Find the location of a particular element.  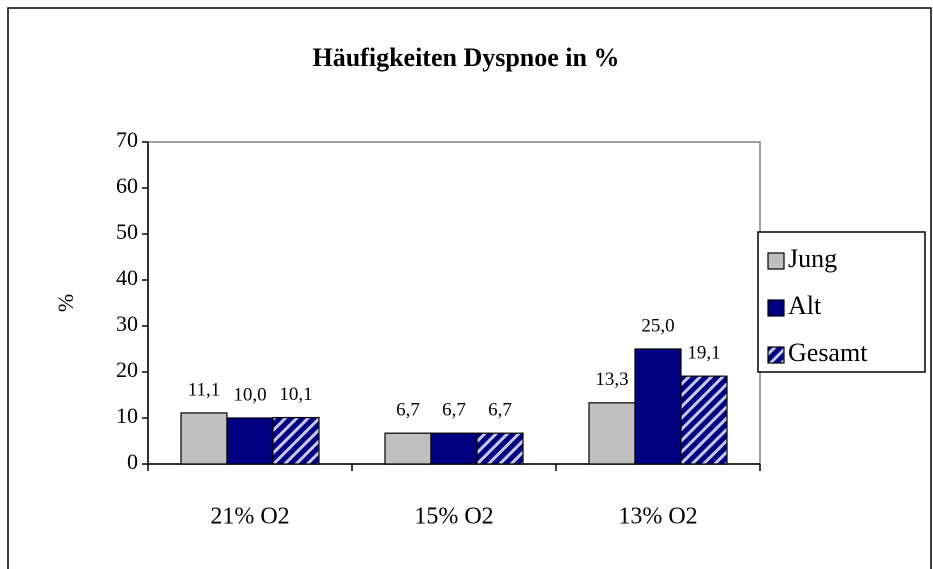

y-tick-label: 10 is located at coordinates (127, 415).